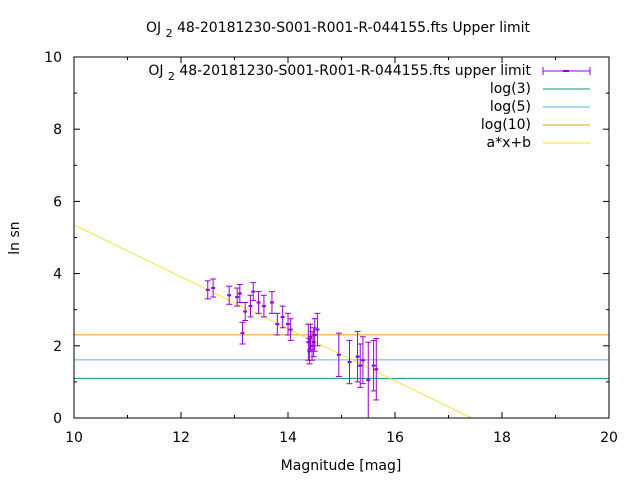 The height and width of the screenshot is (480, 640). What do you see at coordinates (15, 237) in the screenshot?
I see `y-axis-label: ln sn` at bounding box center [15, 237].